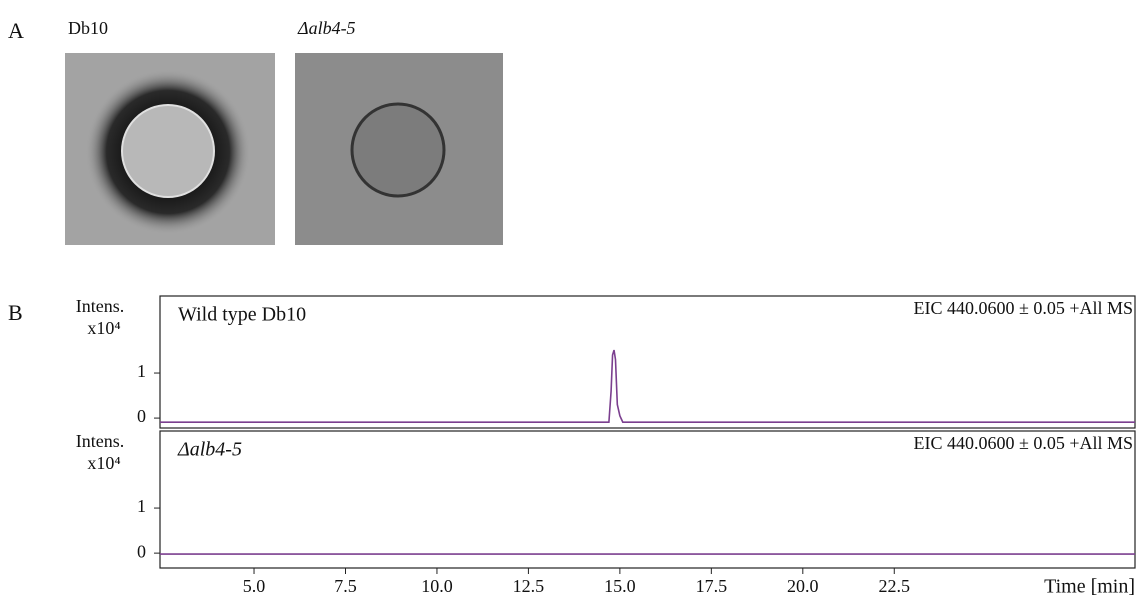  Describe the element at coordinates (712, 586) in the screenshot. I see `x-tick-label: 17.5` at that location.